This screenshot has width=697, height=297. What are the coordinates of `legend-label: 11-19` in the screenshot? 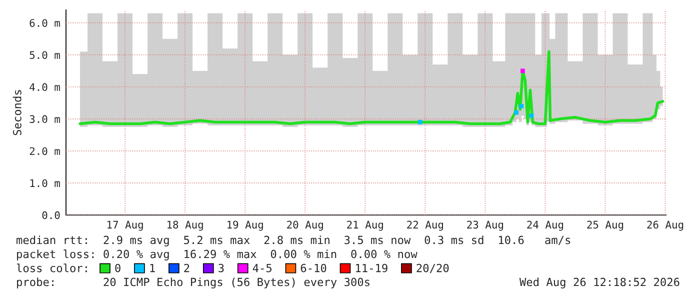 It's located at (372, 268).